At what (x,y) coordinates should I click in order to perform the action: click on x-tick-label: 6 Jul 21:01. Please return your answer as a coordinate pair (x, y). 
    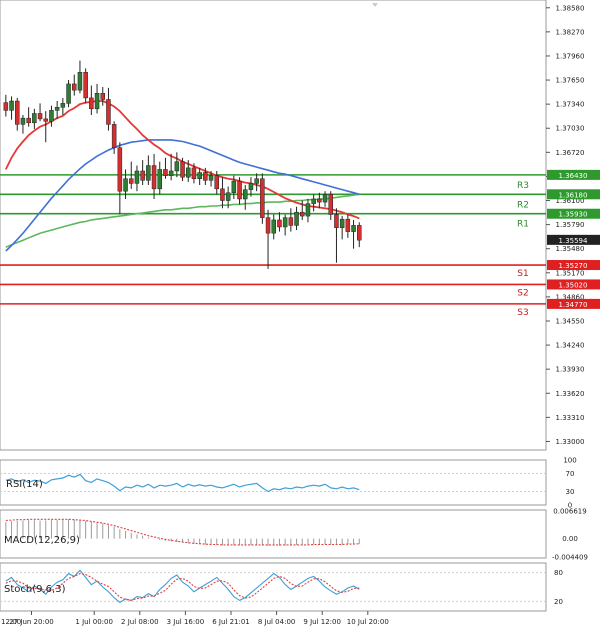
    Looking at the image, I should click on (231, 622).